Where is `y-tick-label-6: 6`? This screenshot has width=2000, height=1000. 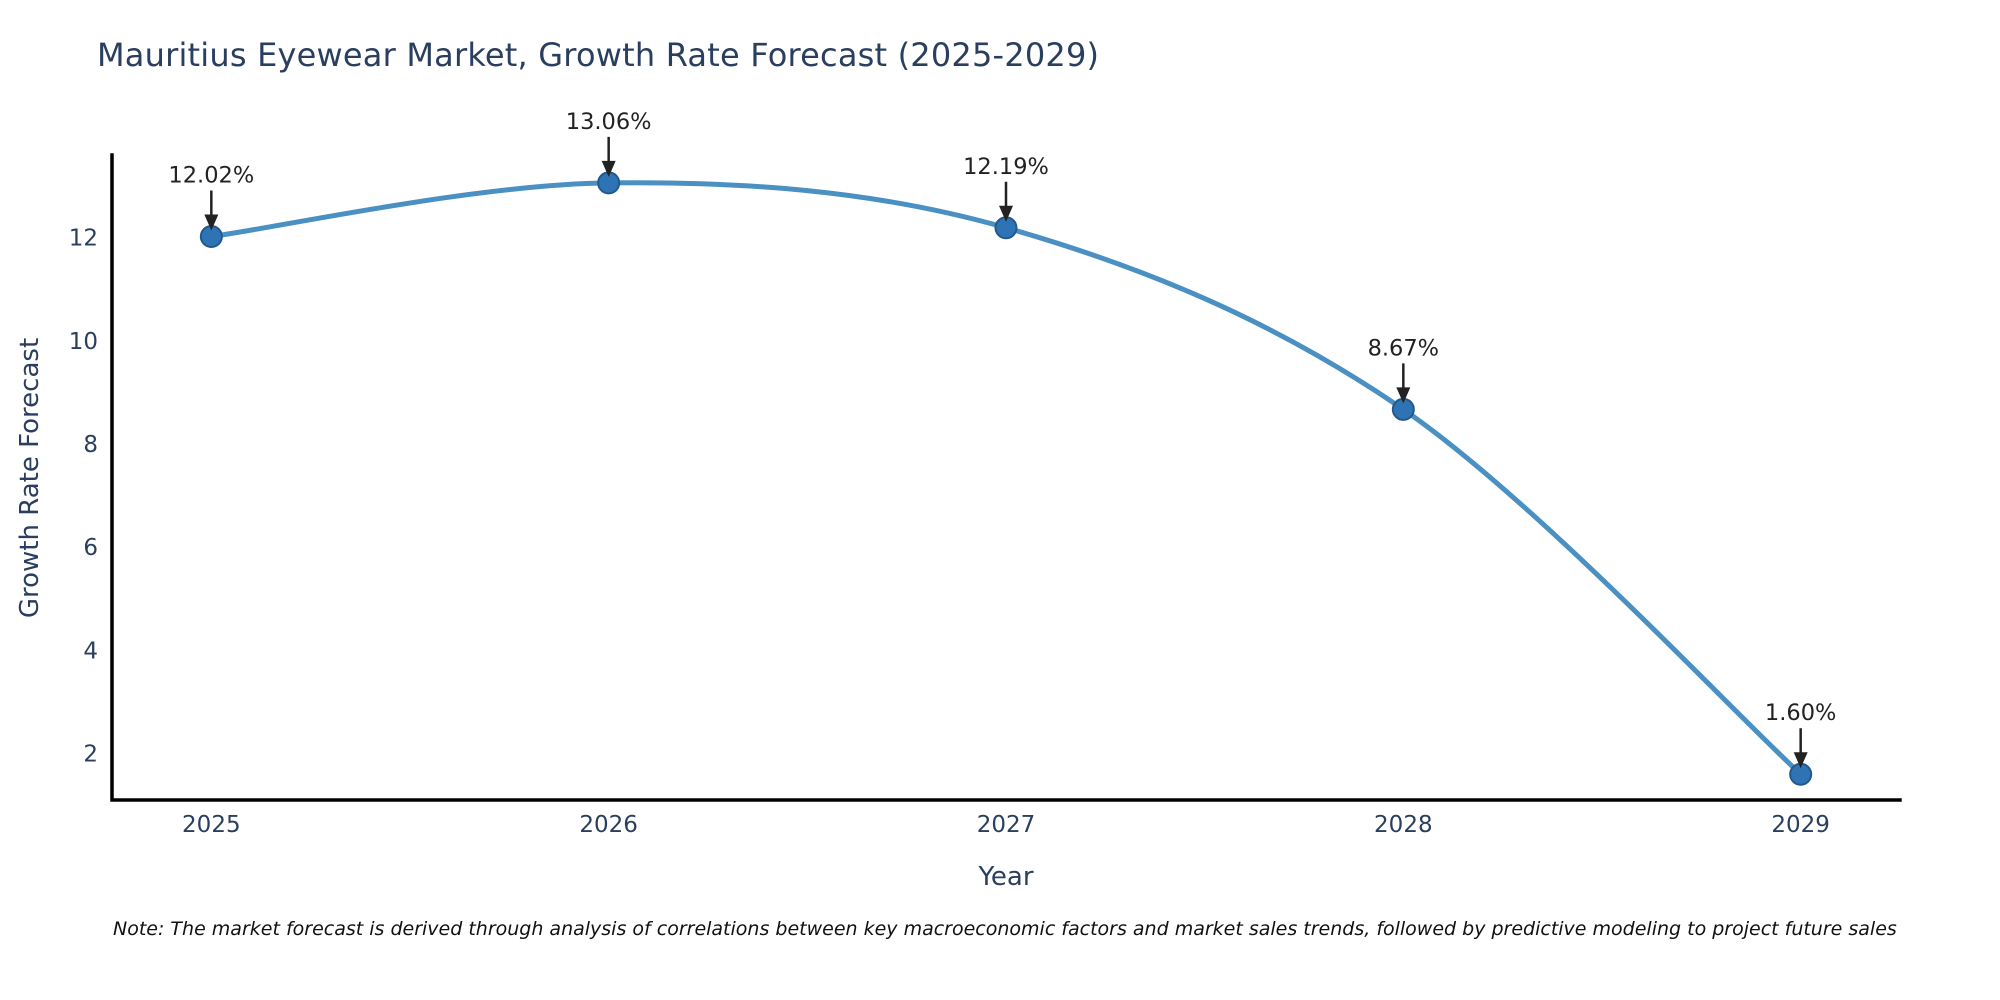
y-tick-label-6: 6 is located at coordinates (90, 548).